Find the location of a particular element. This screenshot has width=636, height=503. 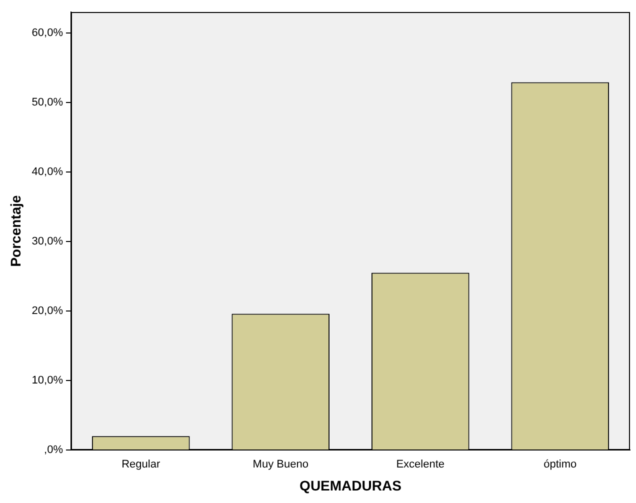

x-tick-label: Excelente is located at coordinates (420, 464).